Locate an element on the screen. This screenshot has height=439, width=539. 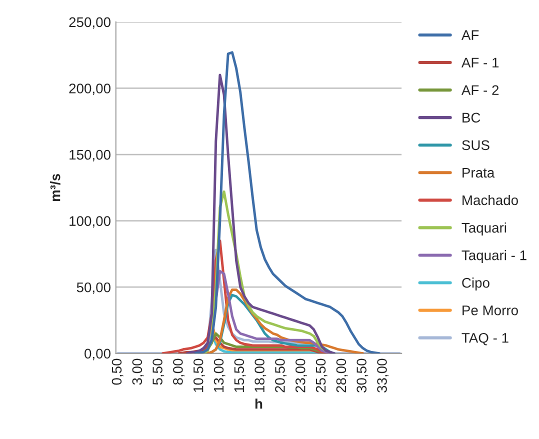
x-tick-label: 3,00 is located at coordinates (138, 371).